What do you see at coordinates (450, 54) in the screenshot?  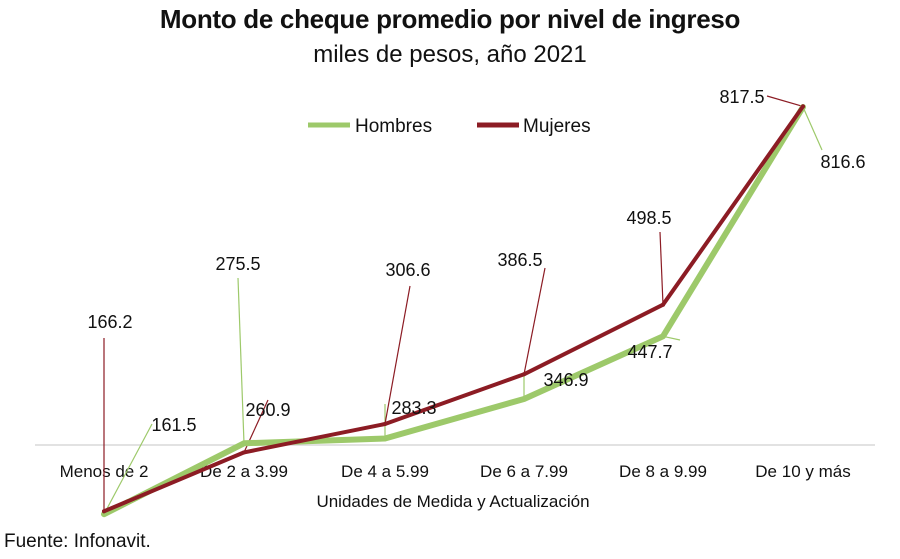 I see `chart-subtitle: miles de pesos, año 2021` at bounding box center [450, 54].